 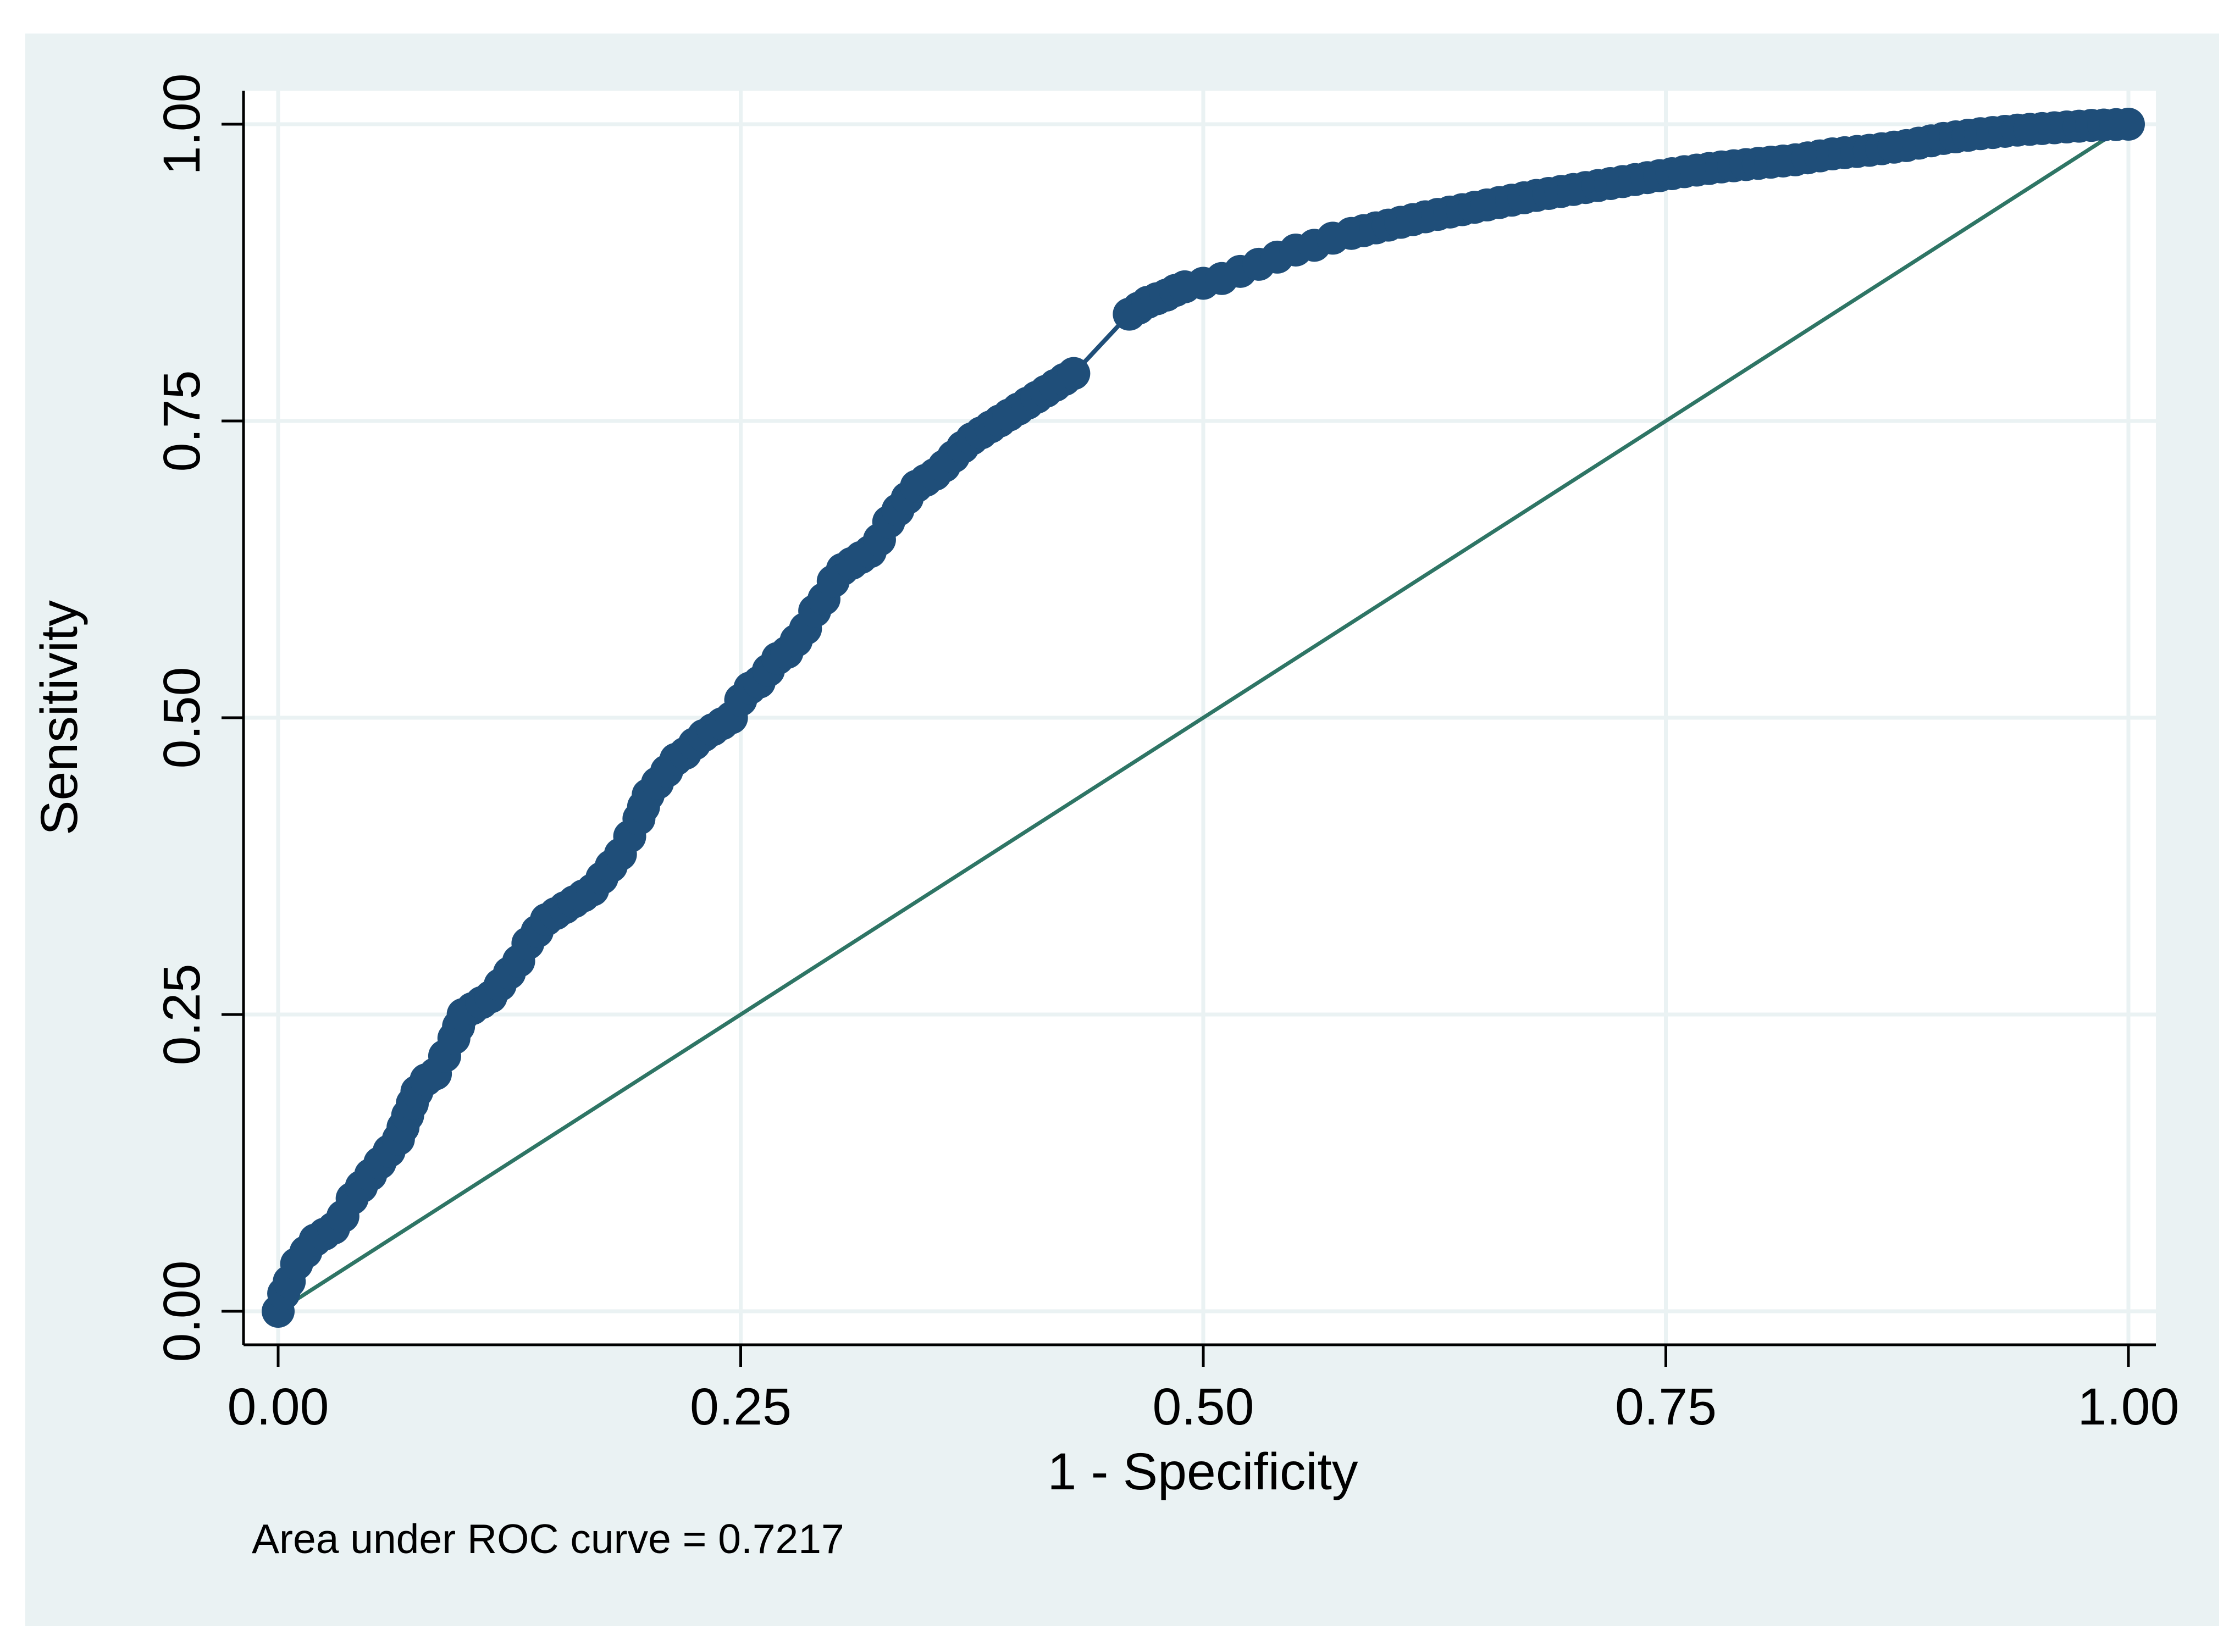 What do you see at coordinates (182, 1015) in the screenshot?
I see `y-tick-label: 0.25` at bounding box center [182, 1015].